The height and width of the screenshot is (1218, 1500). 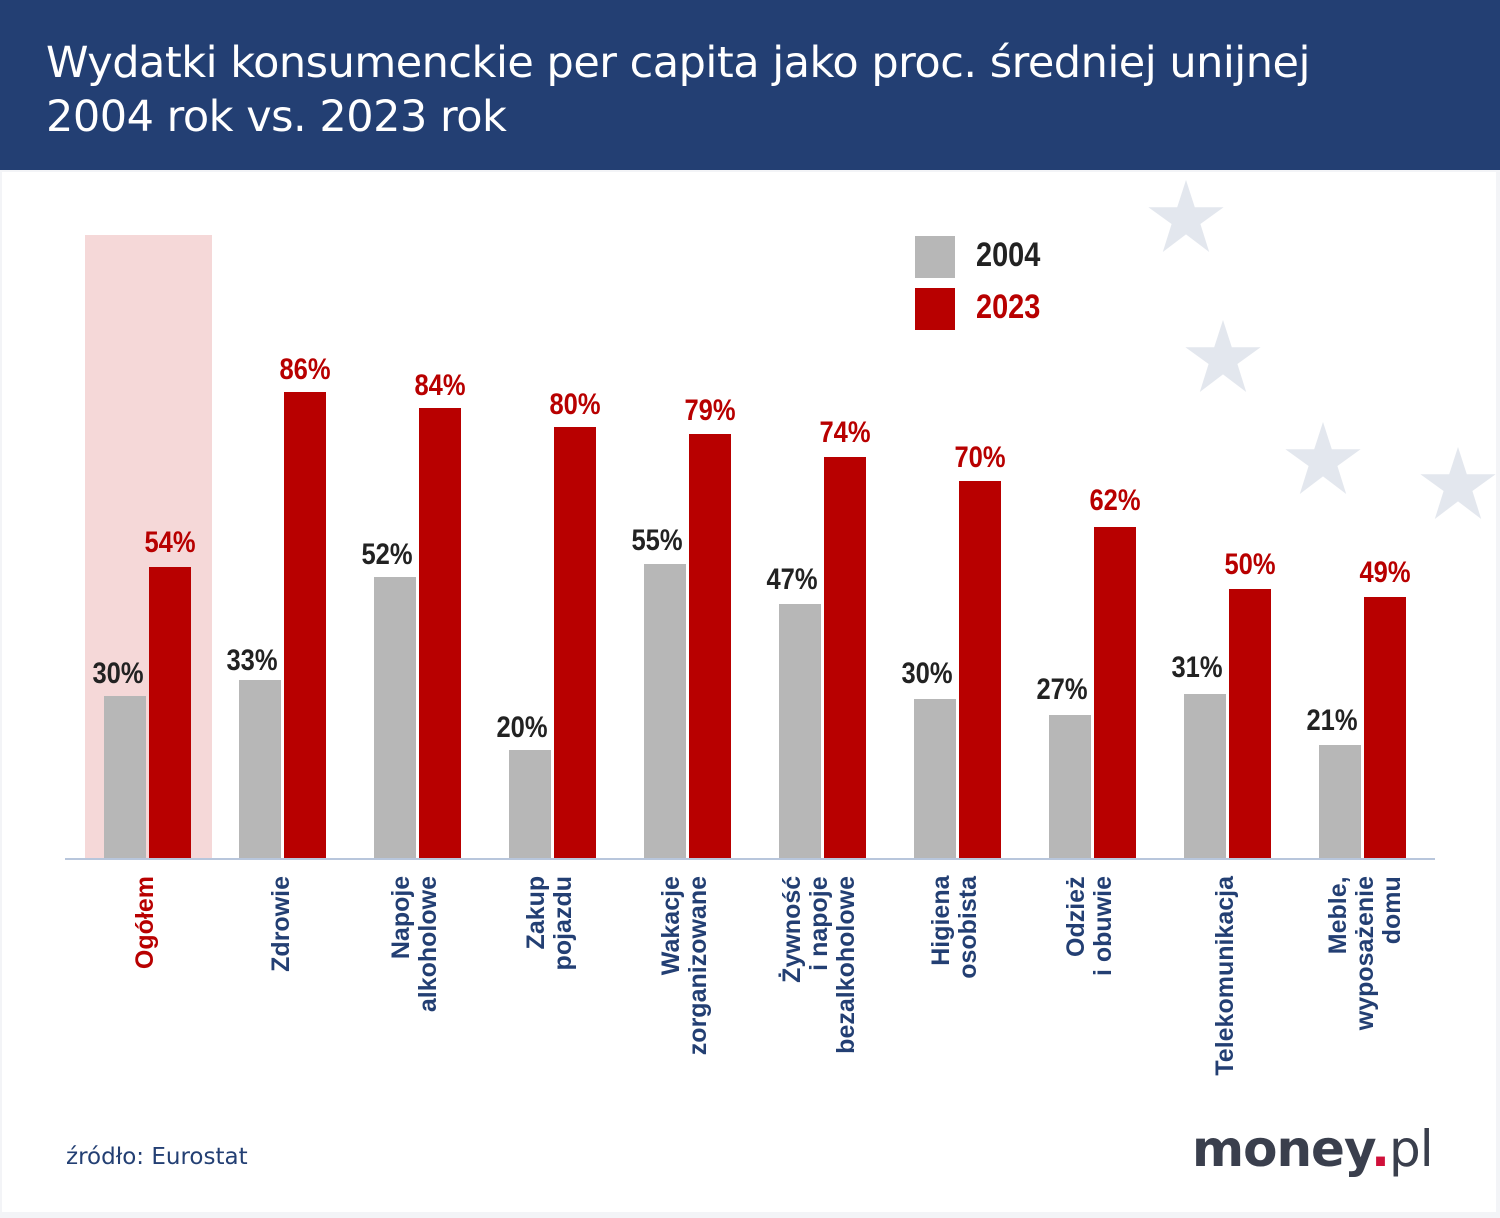 What do you see at coordinates (684, 966) in the screenshot?
I see `category-label-wakacje: Wakacje zorganizowane` at bounding box center [684, 966].